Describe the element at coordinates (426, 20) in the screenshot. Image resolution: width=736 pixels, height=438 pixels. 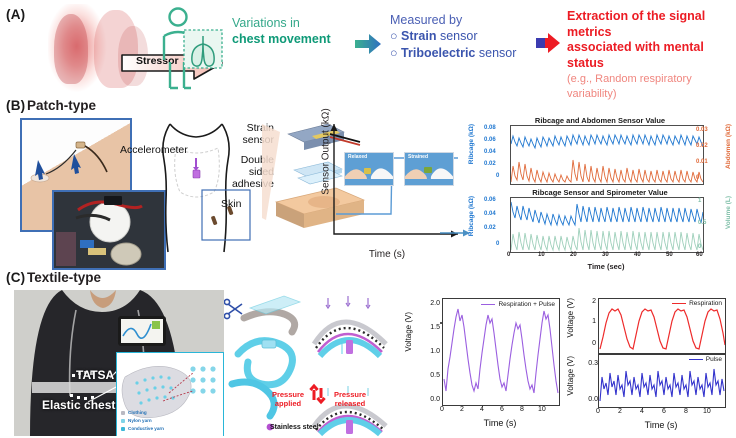
I see `step2-heading: Measured by` at that location.